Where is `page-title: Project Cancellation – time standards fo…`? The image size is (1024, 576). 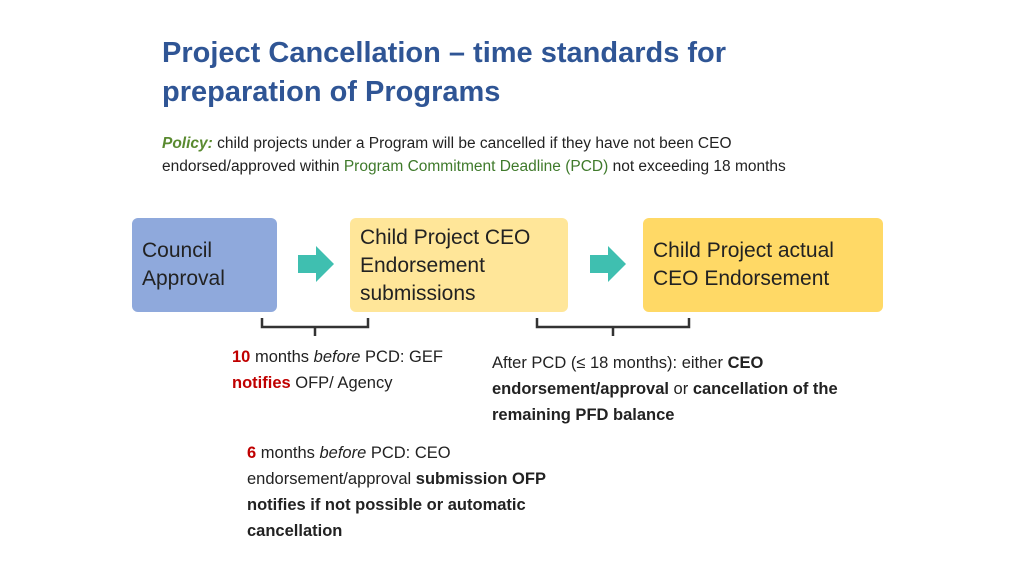
page-title: Project Cancellation – time standards fo… is located at coordinates (444, 72).